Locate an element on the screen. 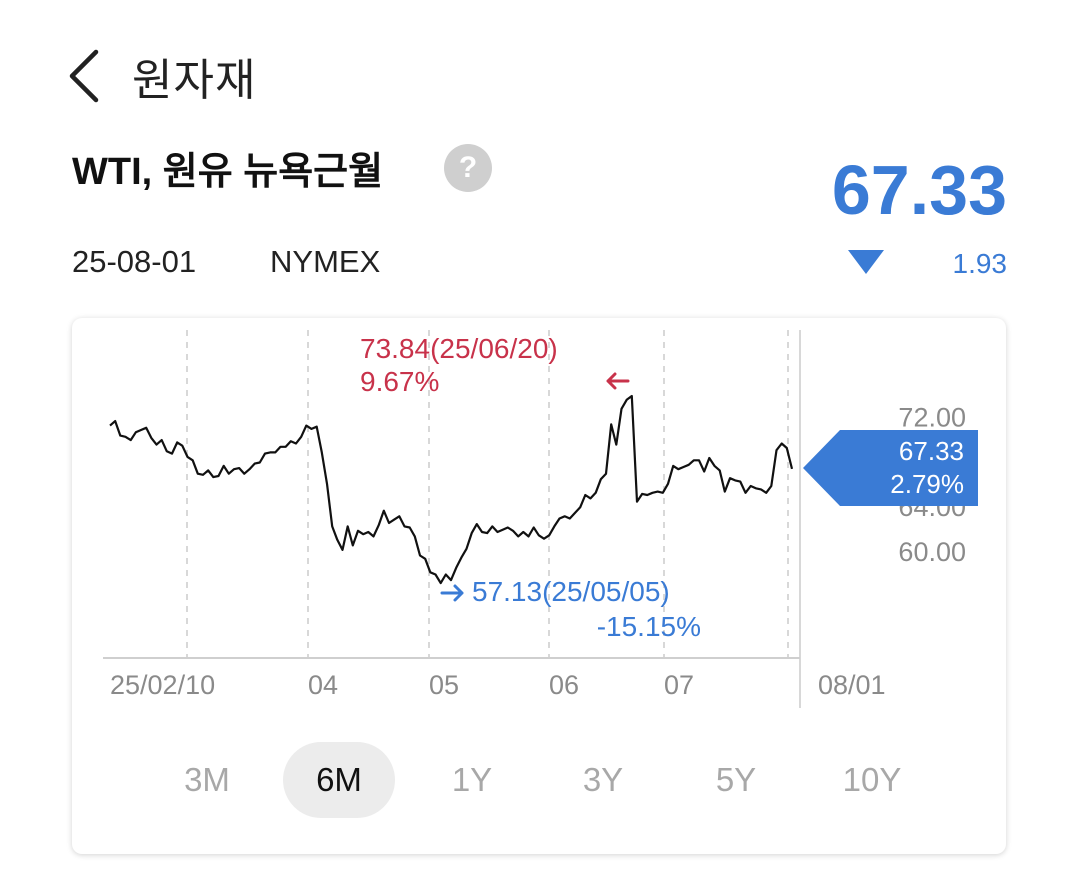 The width and height of the screenshot is (1079, 884). x-tick-label: 05 is located at coordinates (444, 685).